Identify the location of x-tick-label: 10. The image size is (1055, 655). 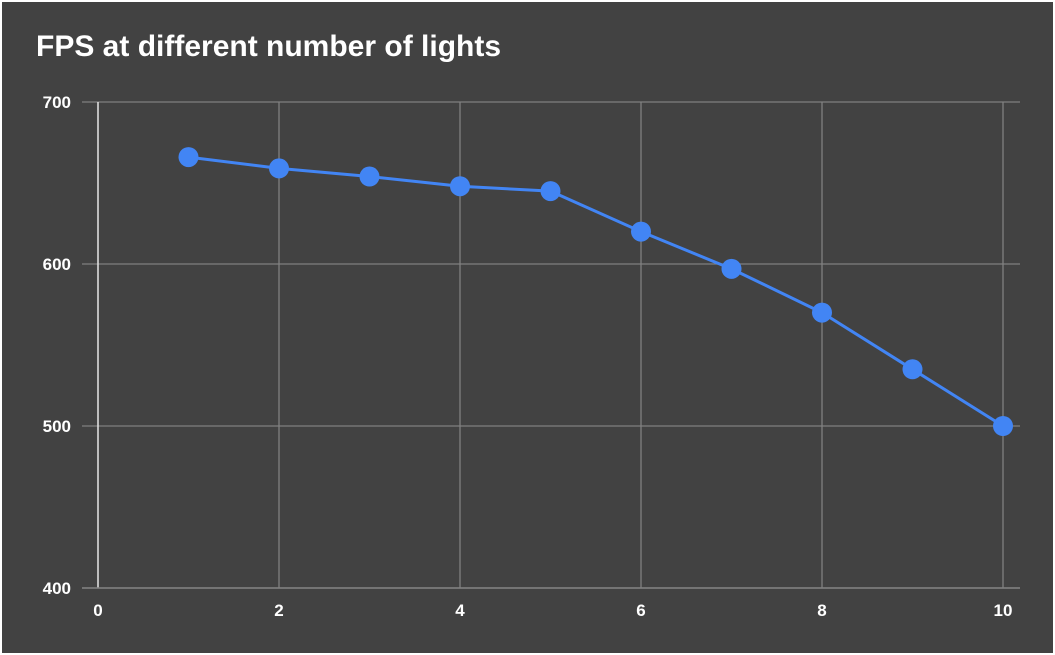
(1003, 610).